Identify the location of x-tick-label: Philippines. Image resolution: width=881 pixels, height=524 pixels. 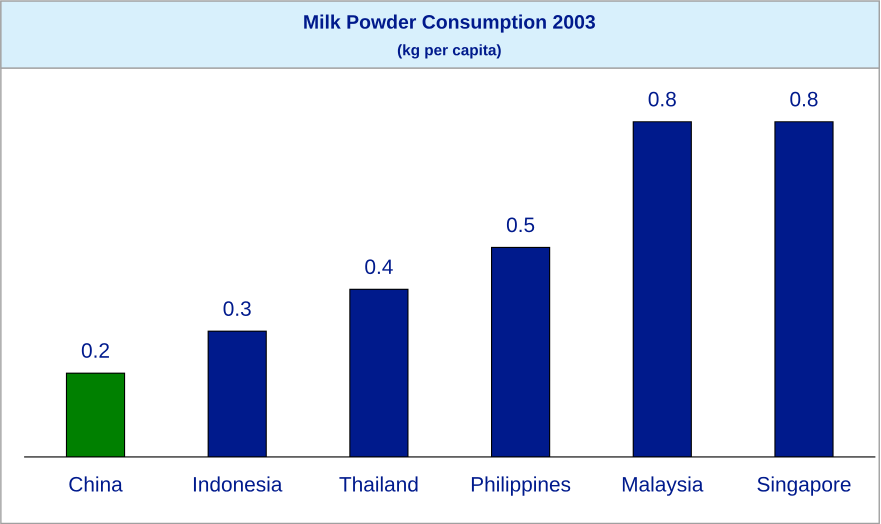
(521, 486).